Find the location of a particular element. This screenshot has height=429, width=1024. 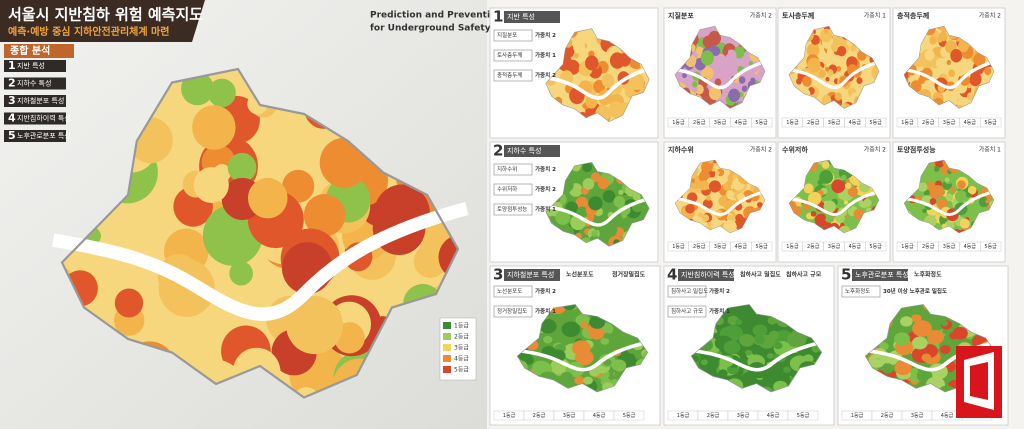

section-title: 지하수 특성 is located at coordinates (524, 150).